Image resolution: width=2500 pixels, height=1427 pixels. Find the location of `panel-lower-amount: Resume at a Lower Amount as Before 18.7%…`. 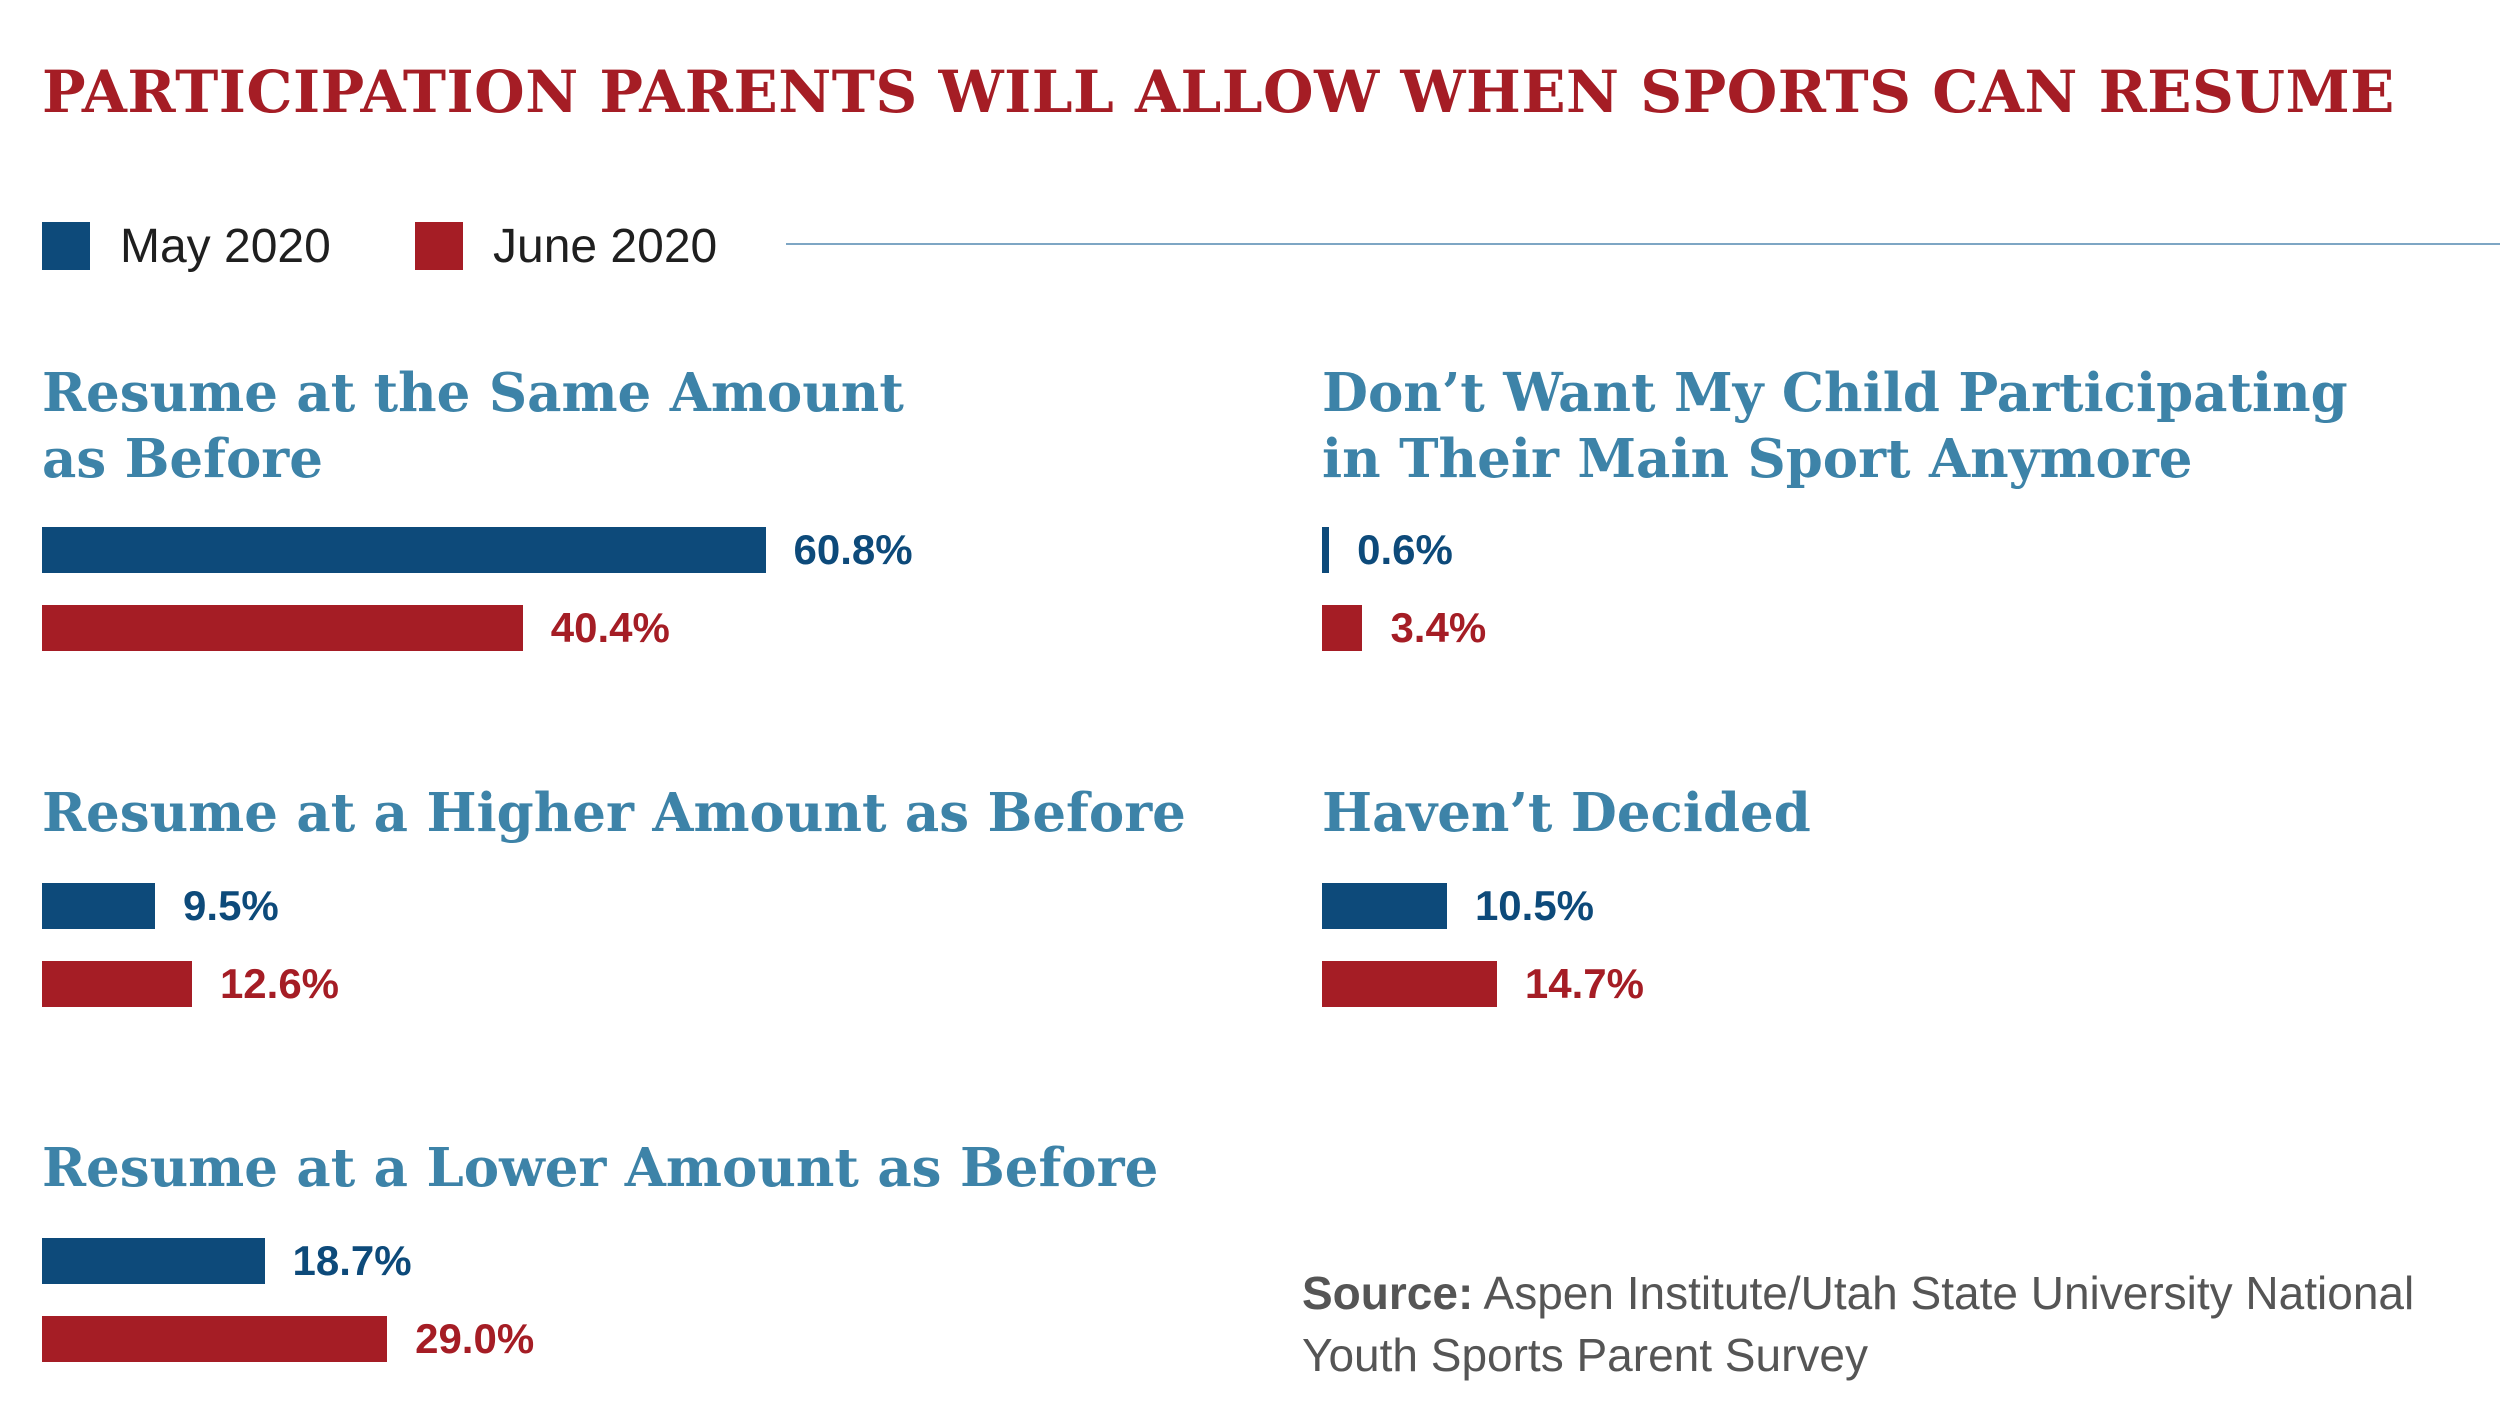

panel-lower-amount: Resume at a Lower Amount as Before 18.7%… is located at coordinates (642, 1255).